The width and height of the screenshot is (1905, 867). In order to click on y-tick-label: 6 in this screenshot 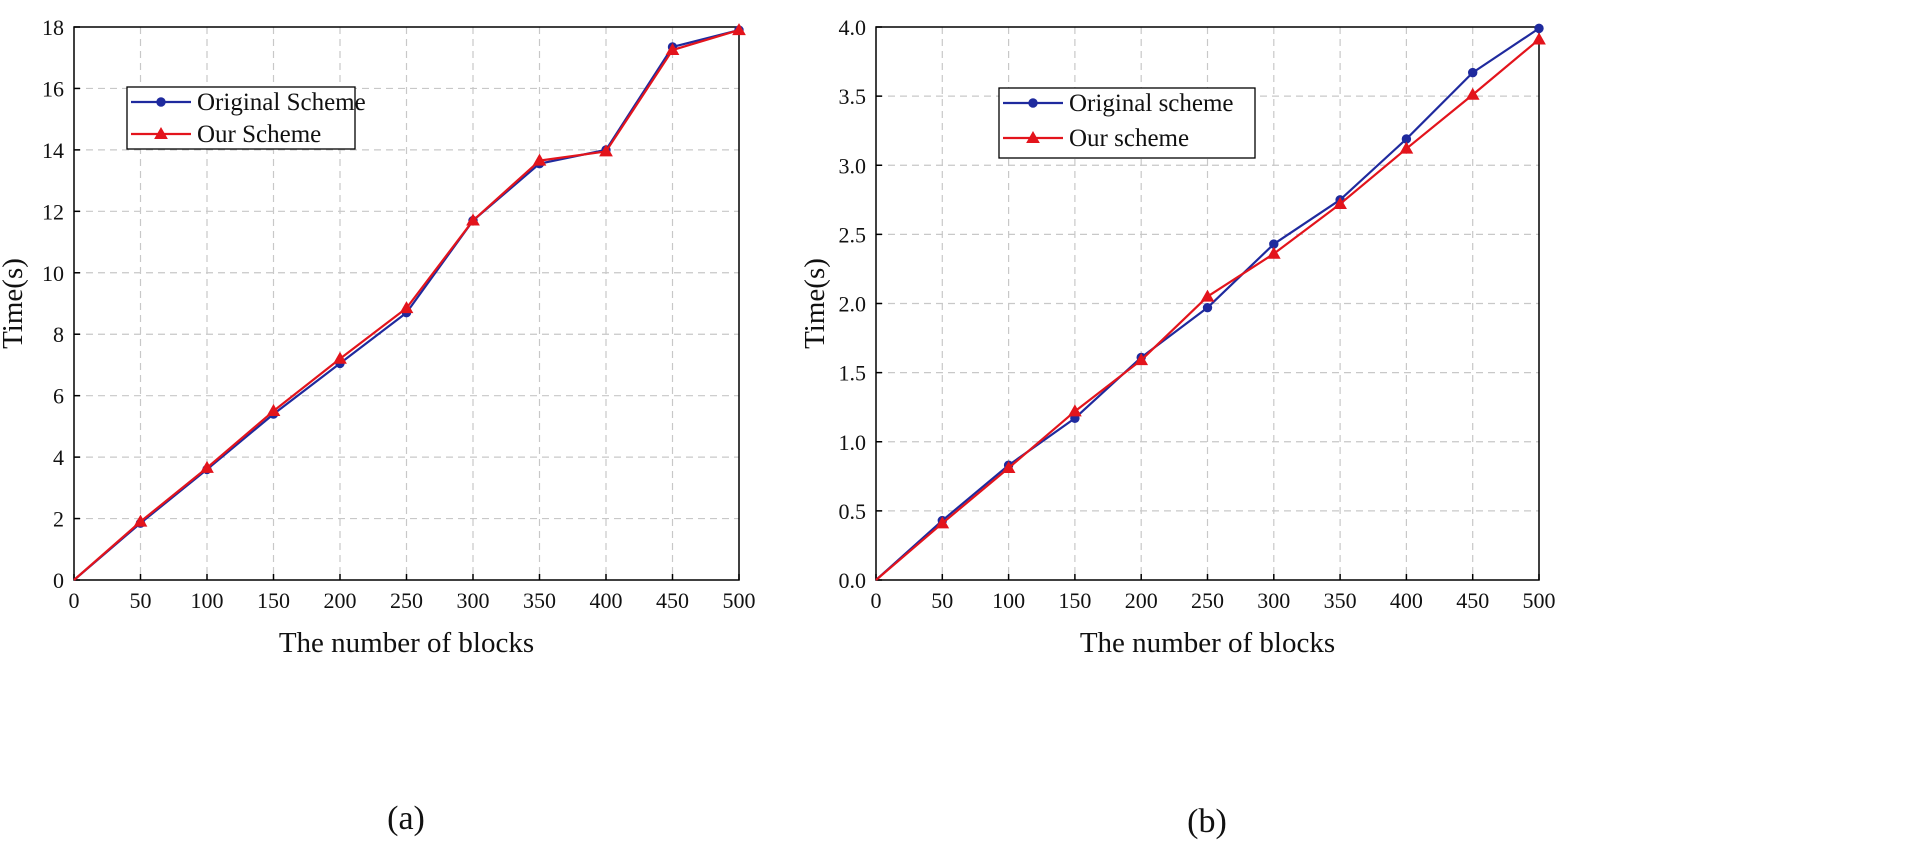, I will do `click(58, 396)`.